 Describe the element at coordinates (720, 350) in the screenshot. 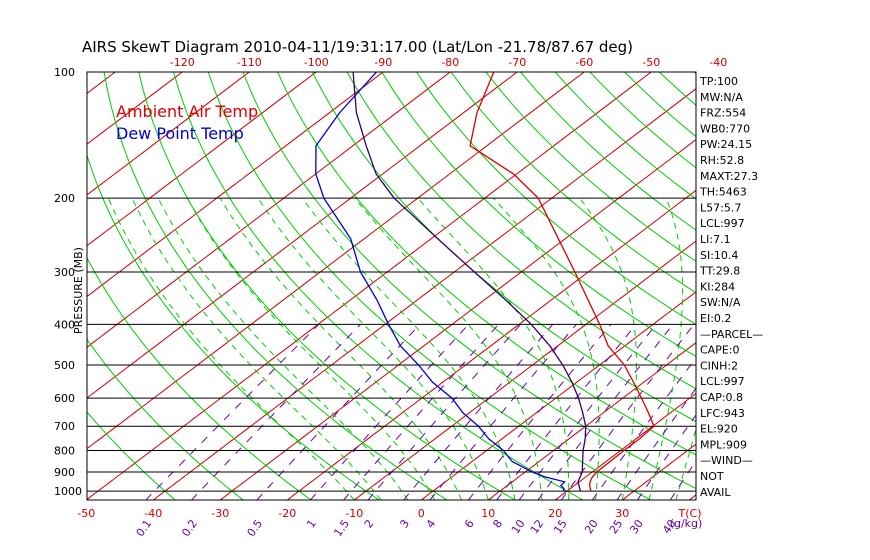

I see `stat-item: CAPE:0` at that location.